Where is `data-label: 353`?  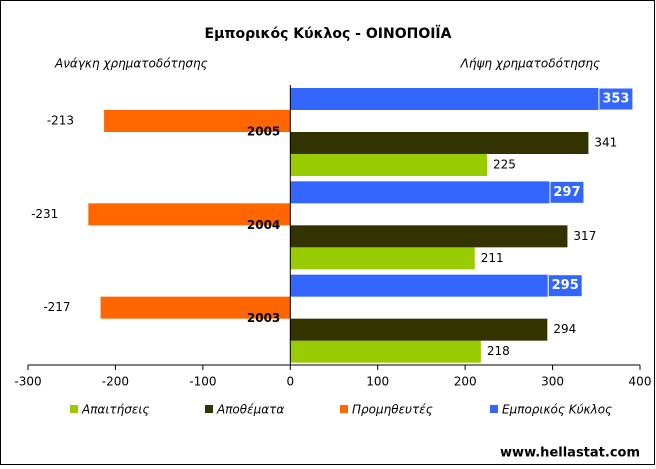
data-label: 353 is located at coordinates (615, 99).